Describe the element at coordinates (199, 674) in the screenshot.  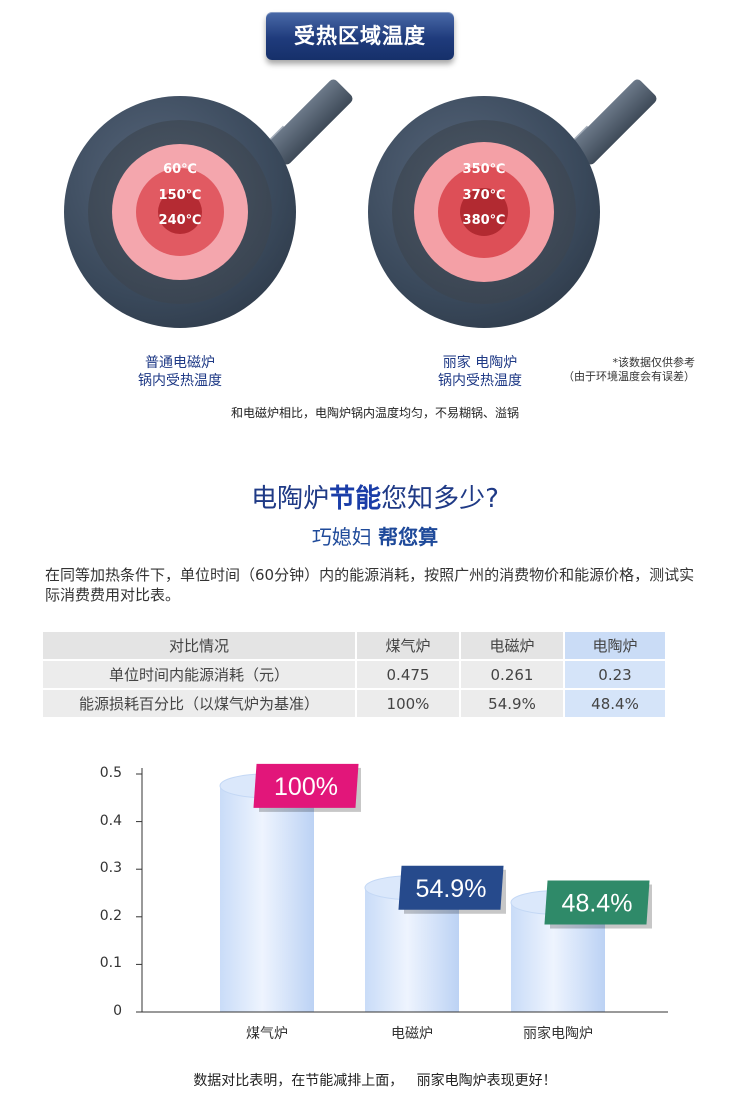
I see `table-cell: 单位时间内能源消耗（元）` at that location.